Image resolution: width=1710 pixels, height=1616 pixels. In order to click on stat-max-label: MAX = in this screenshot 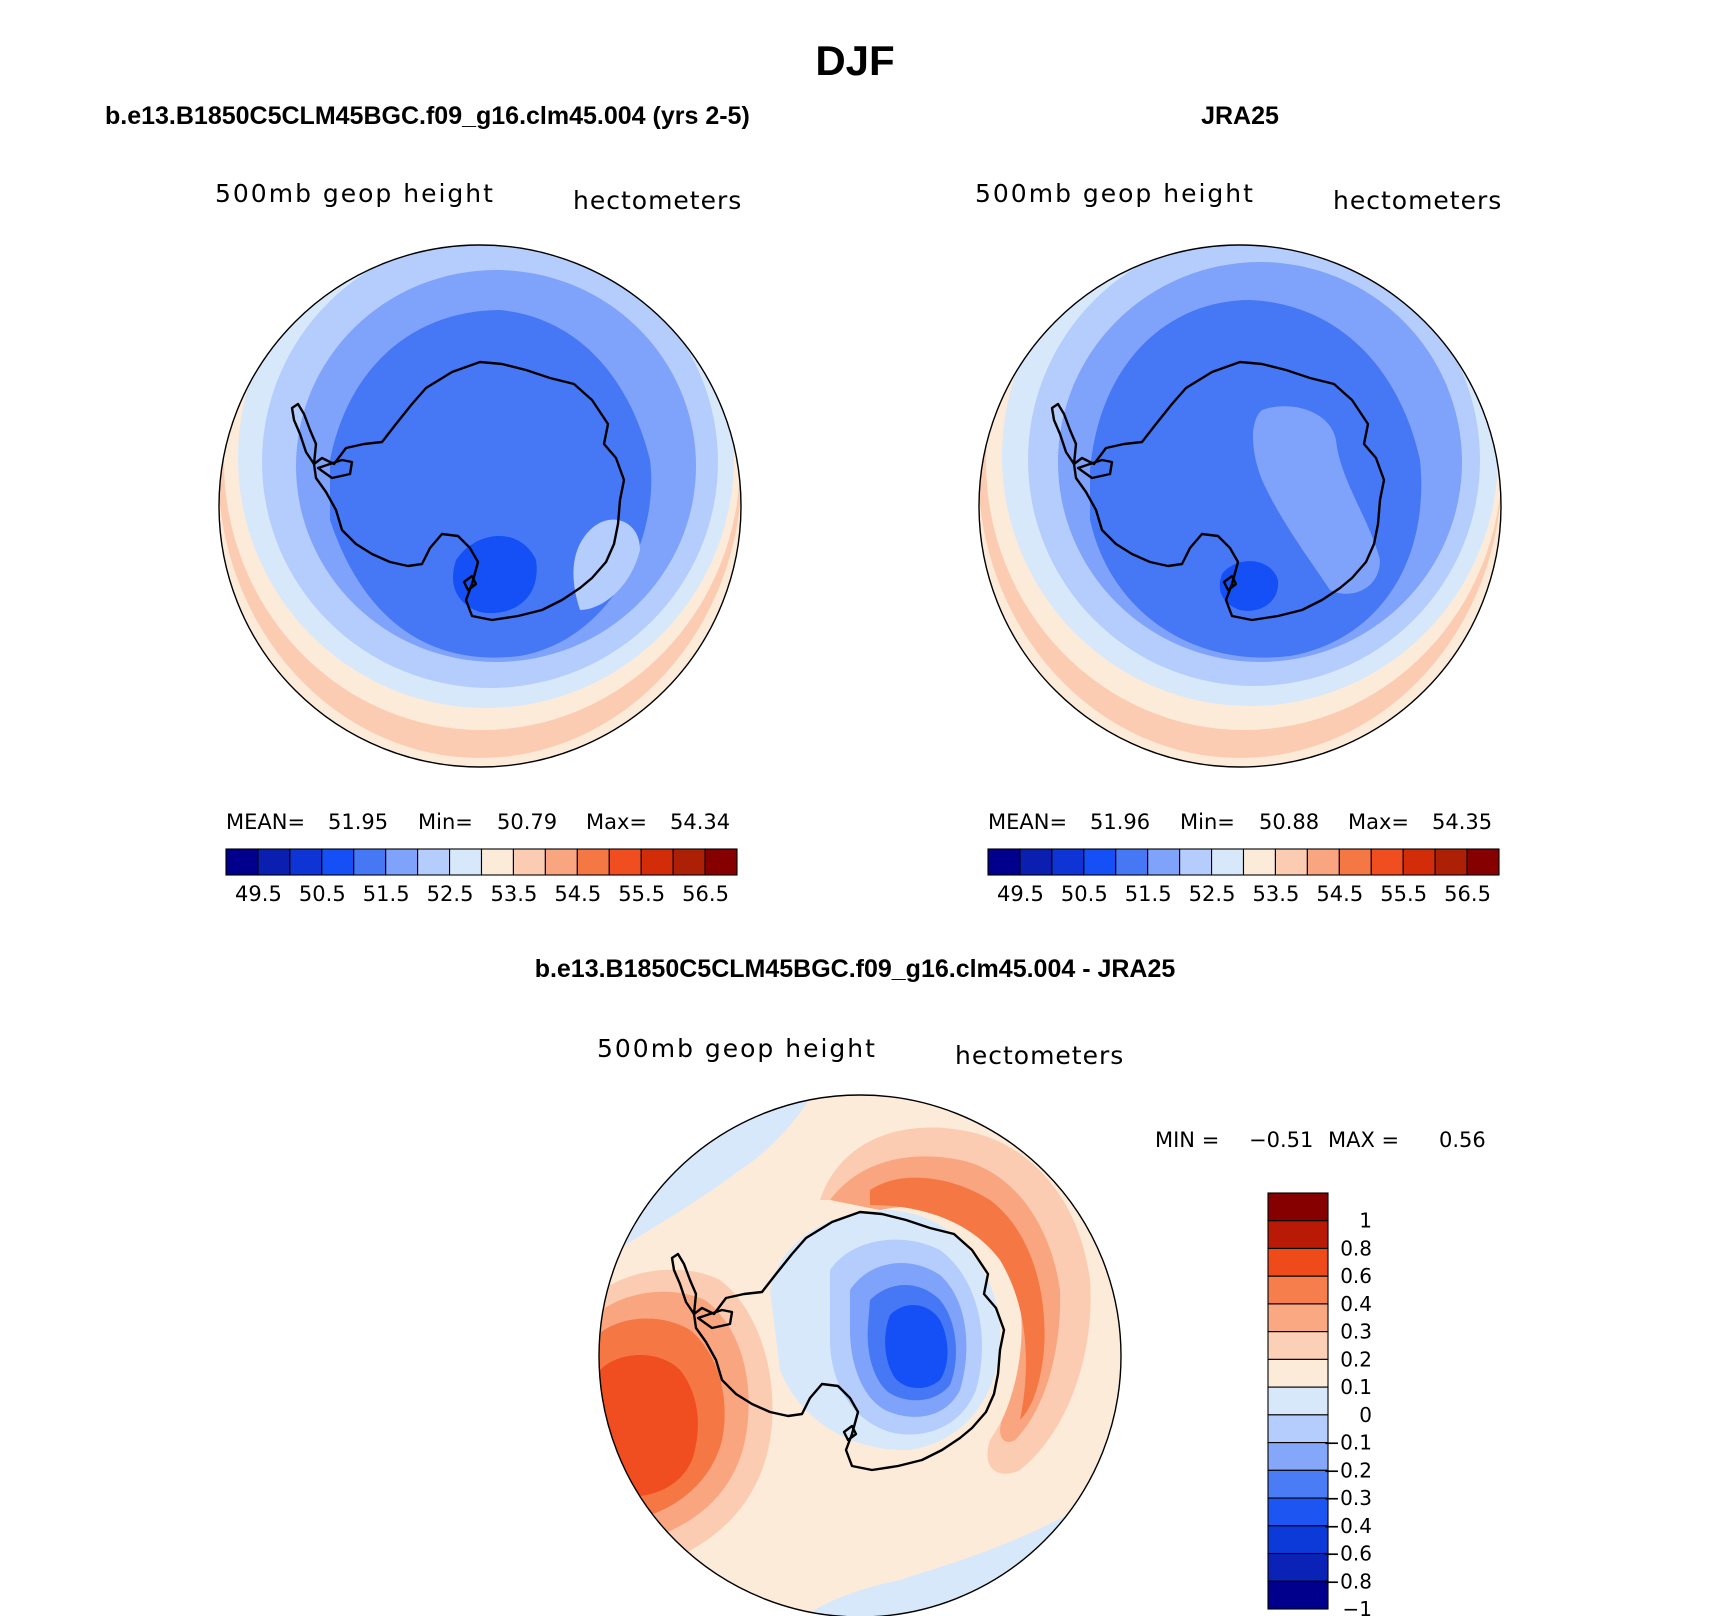, I will do `click(1363, 1140)`.